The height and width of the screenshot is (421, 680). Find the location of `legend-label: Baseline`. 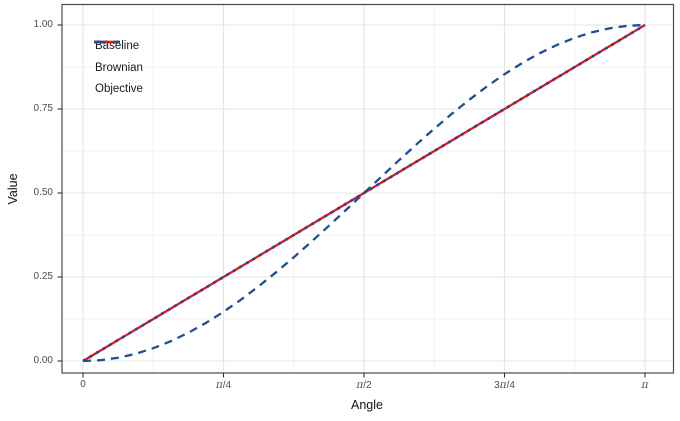

legend-label: Baseline is located at coordinates (117, 46).